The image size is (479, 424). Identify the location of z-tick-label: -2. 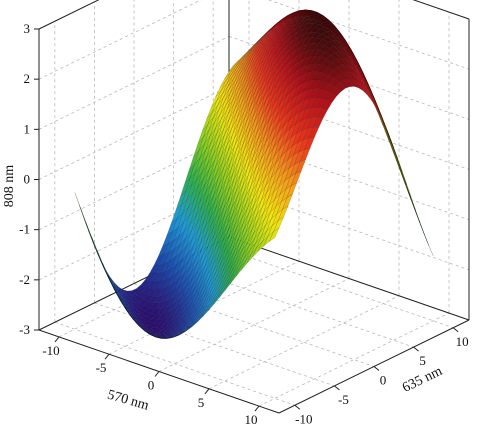
(24, 279).